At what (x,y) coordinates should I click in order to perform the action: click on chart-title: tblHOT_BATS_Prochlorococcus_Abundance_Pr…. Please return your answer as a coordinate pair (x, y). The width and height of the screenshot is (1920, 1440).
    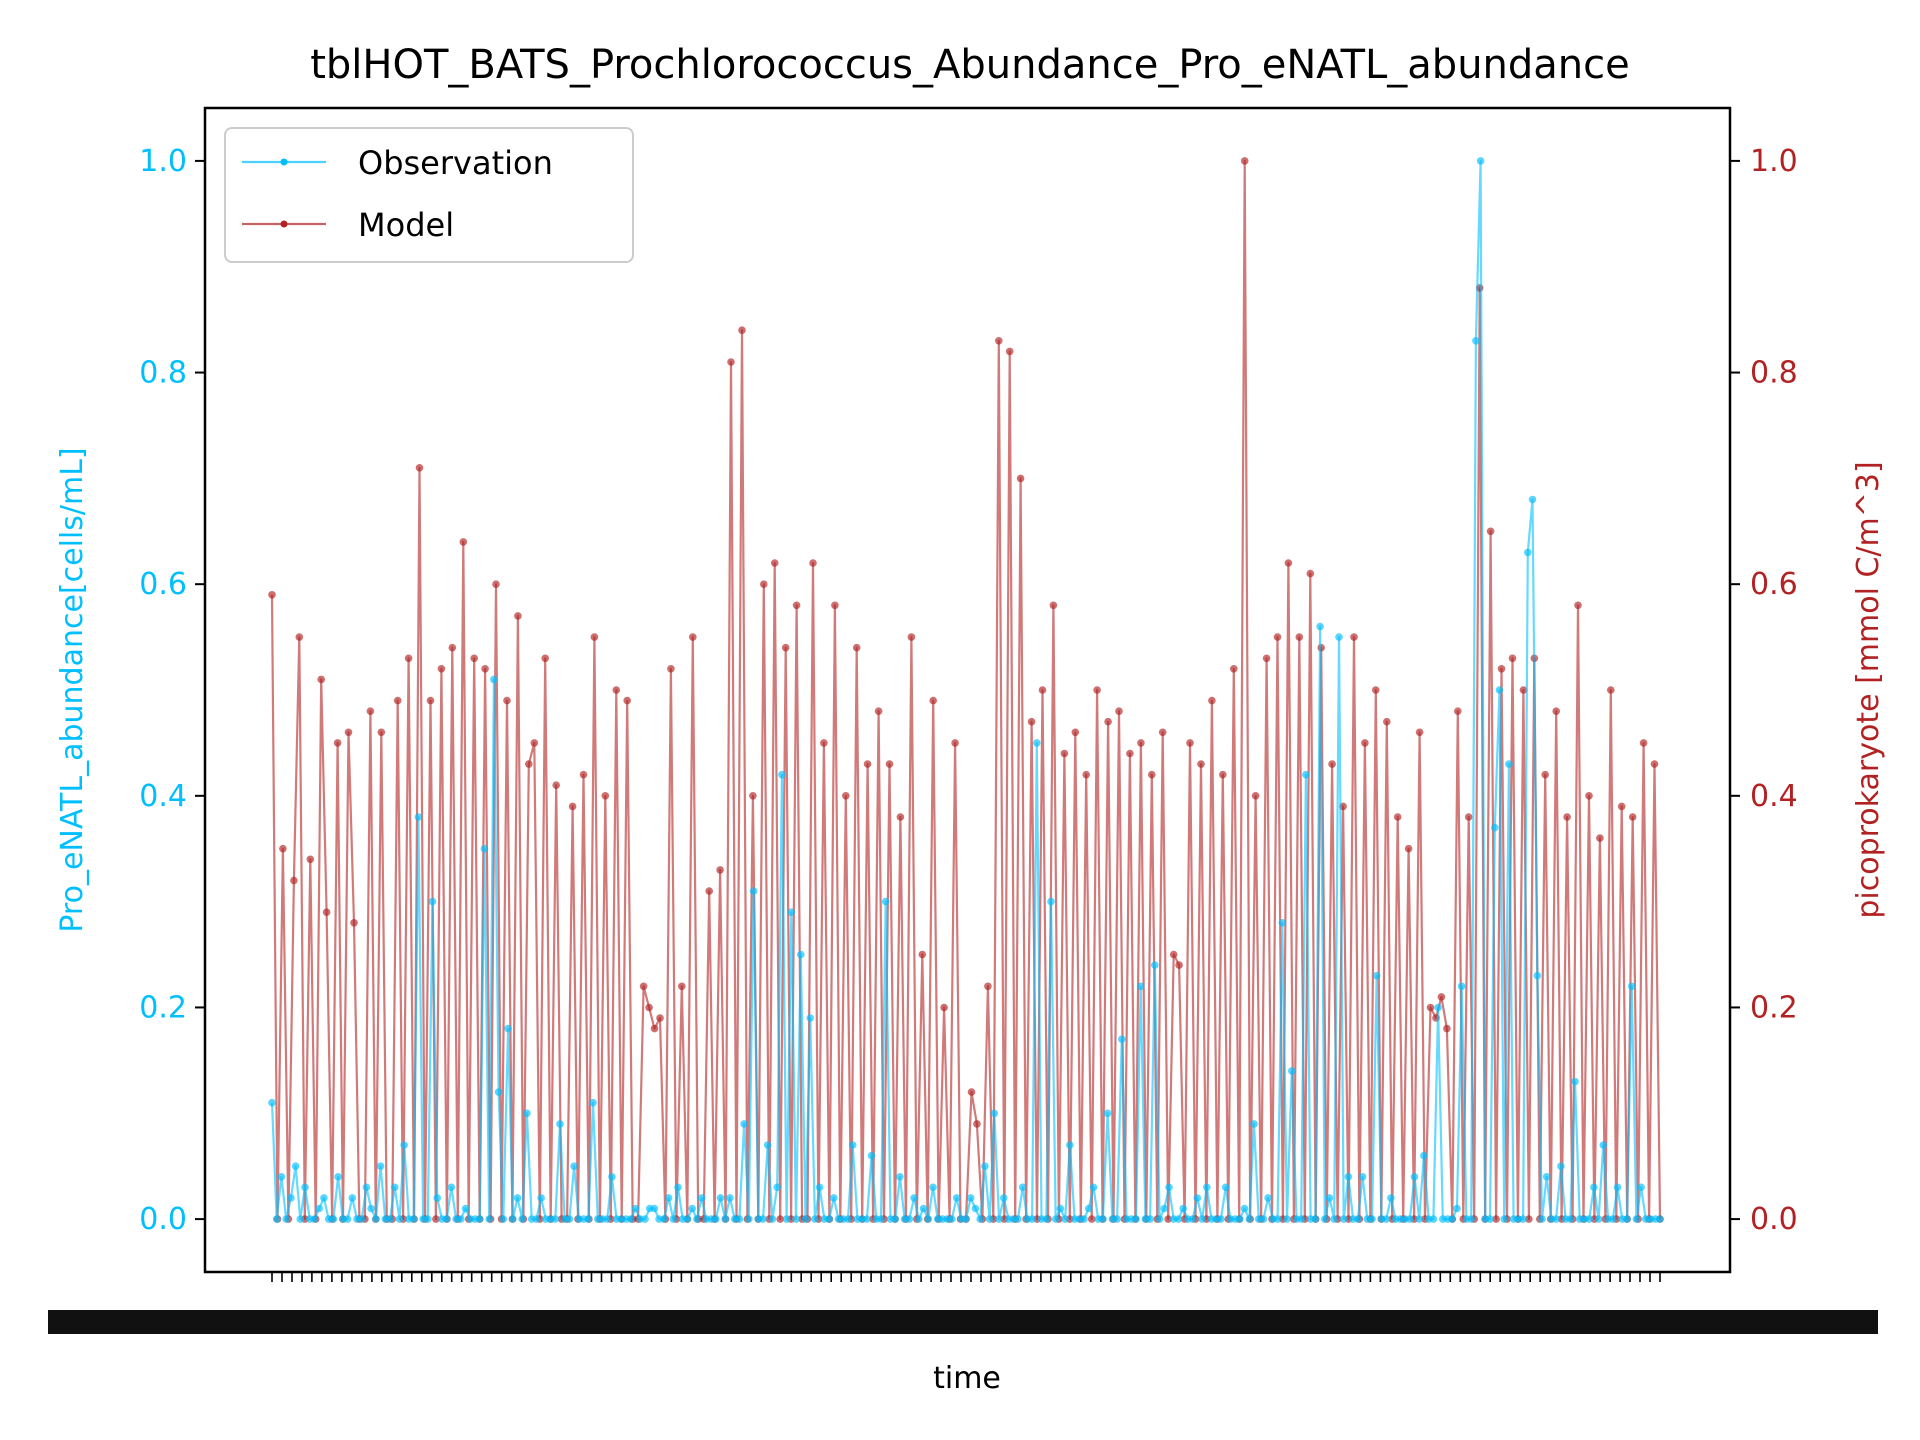
    Looking at the image, I should click on (970, 65).